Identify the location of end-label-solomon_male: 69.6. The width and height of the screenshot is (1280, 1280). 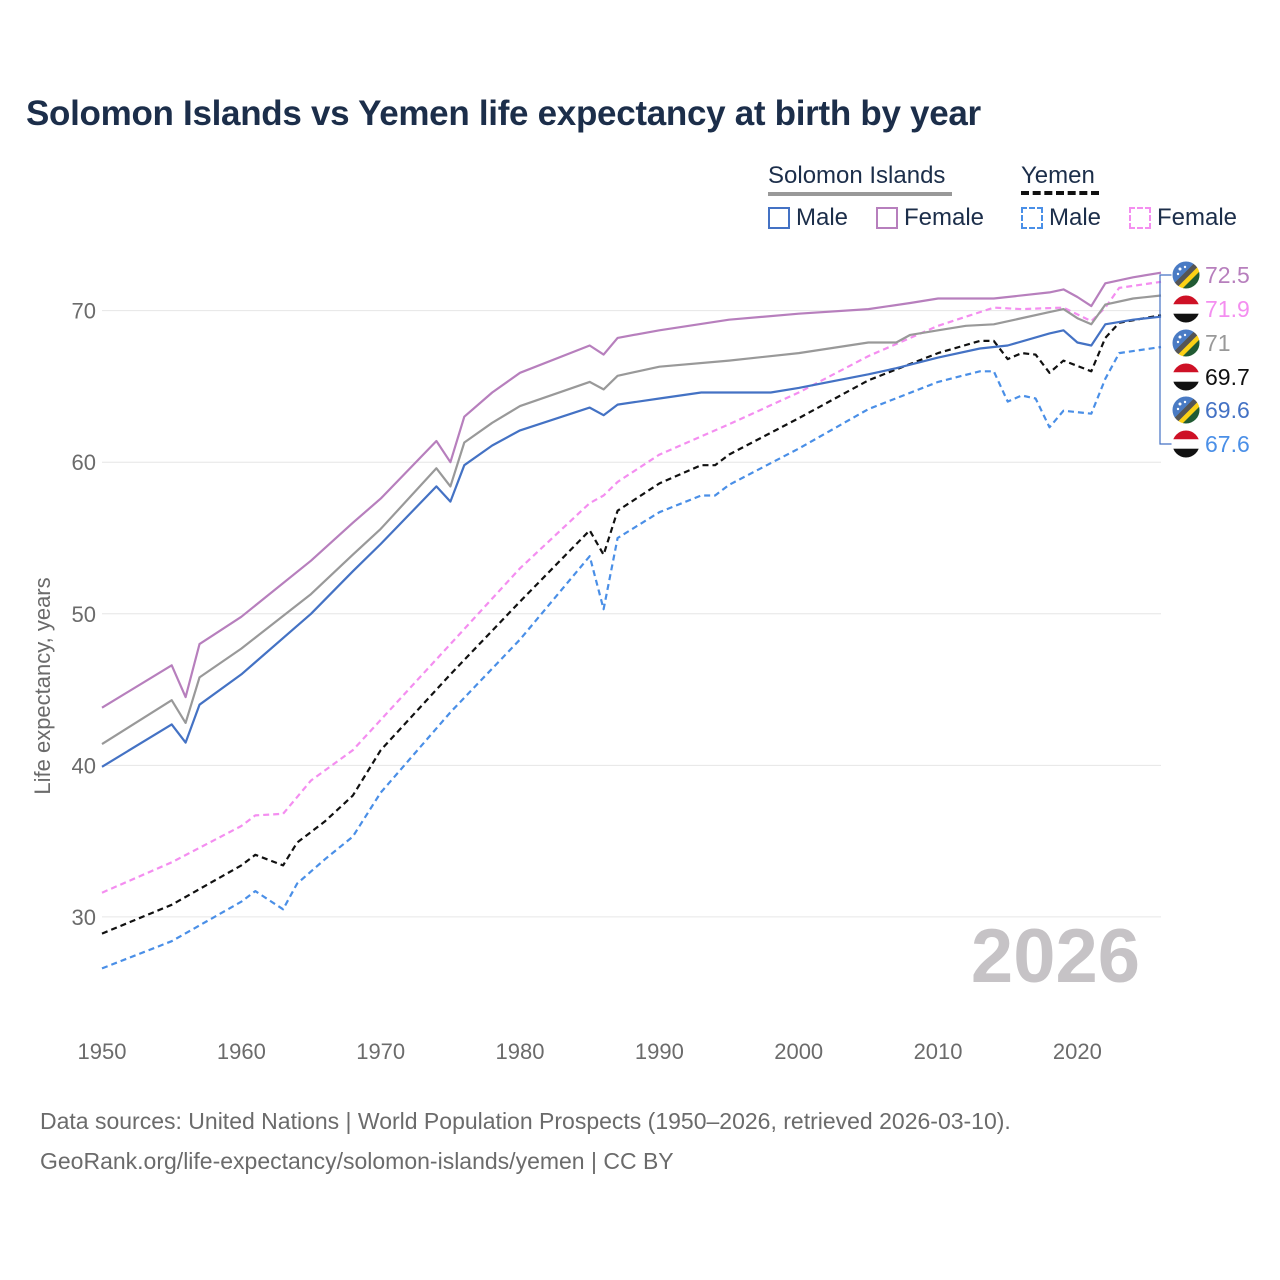
(1227, 410).